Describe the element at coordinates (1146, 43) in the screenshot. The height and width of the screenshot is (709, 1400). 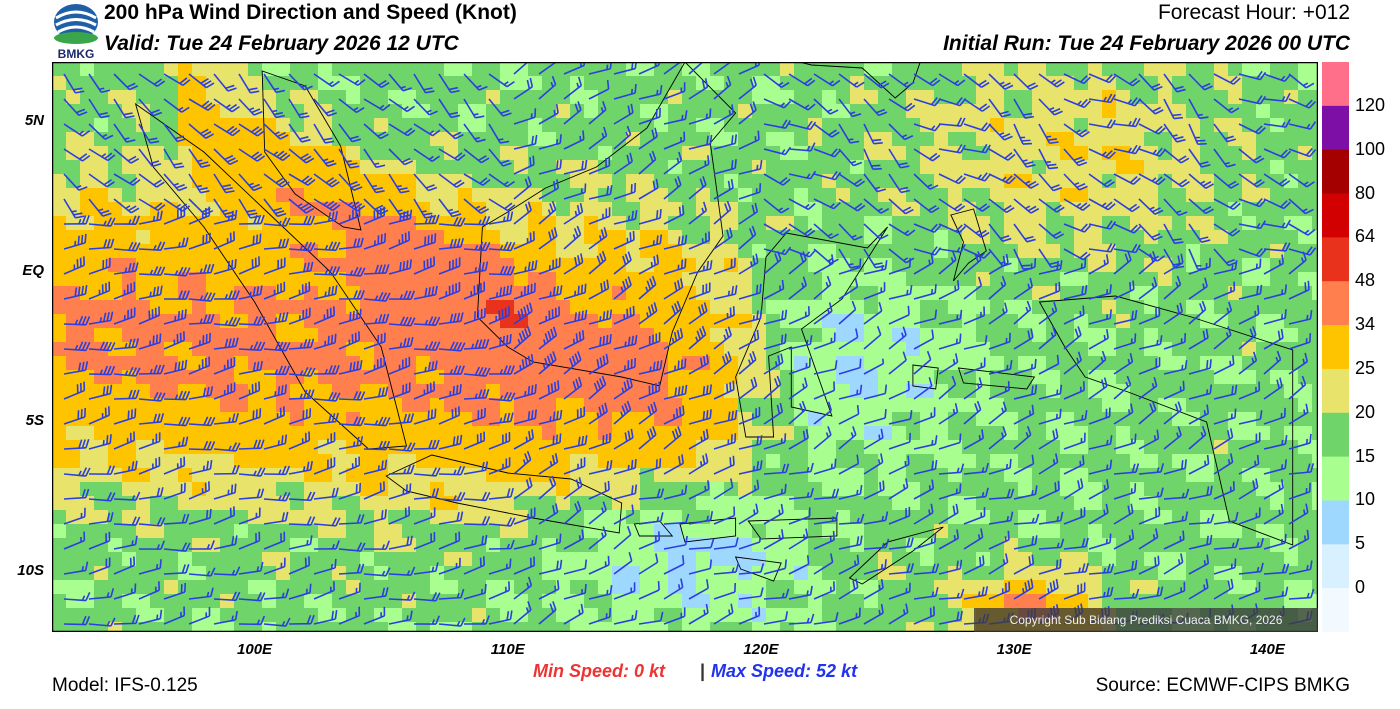
I see `initial-run: Initial Run: Tue 24 February 2026 00 UTC` at that location.